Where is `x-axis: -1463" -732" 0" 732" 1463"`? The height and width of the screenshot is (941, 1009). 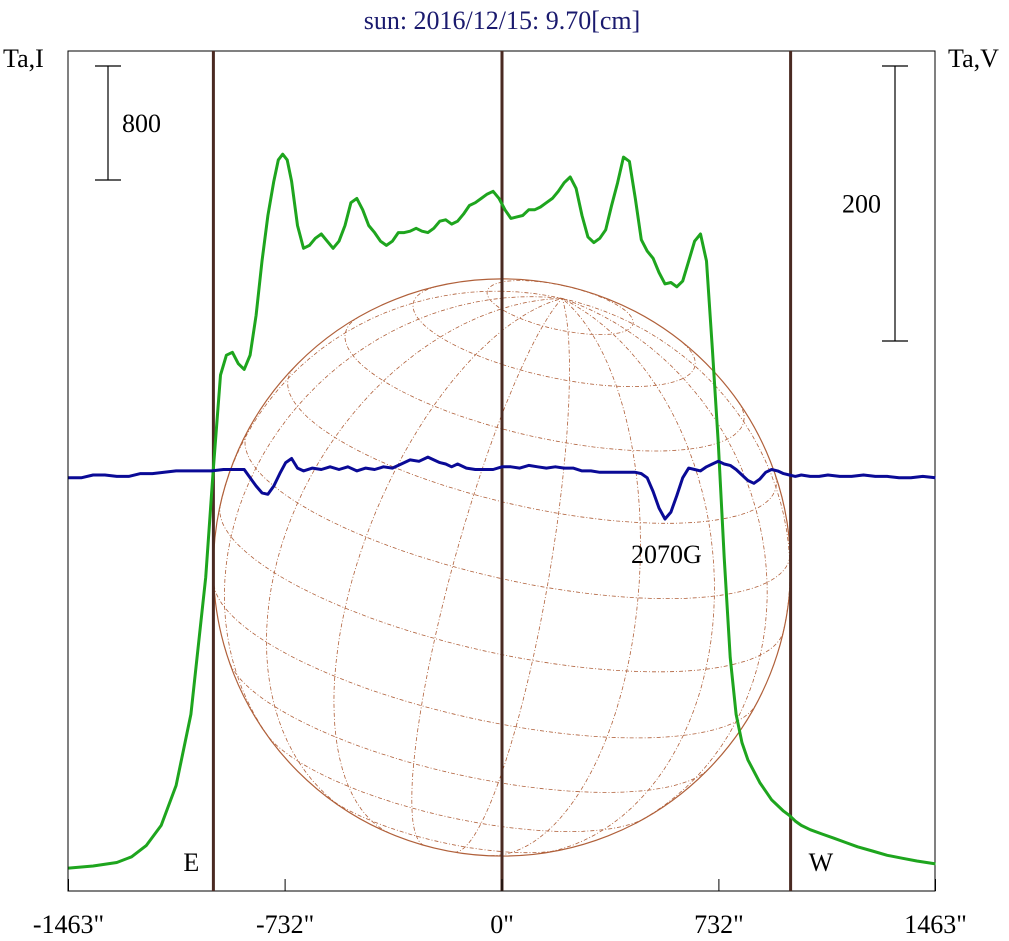 x-axis: -1463" -732" 0" 732" 1463" is located at coordinates (500, 909).